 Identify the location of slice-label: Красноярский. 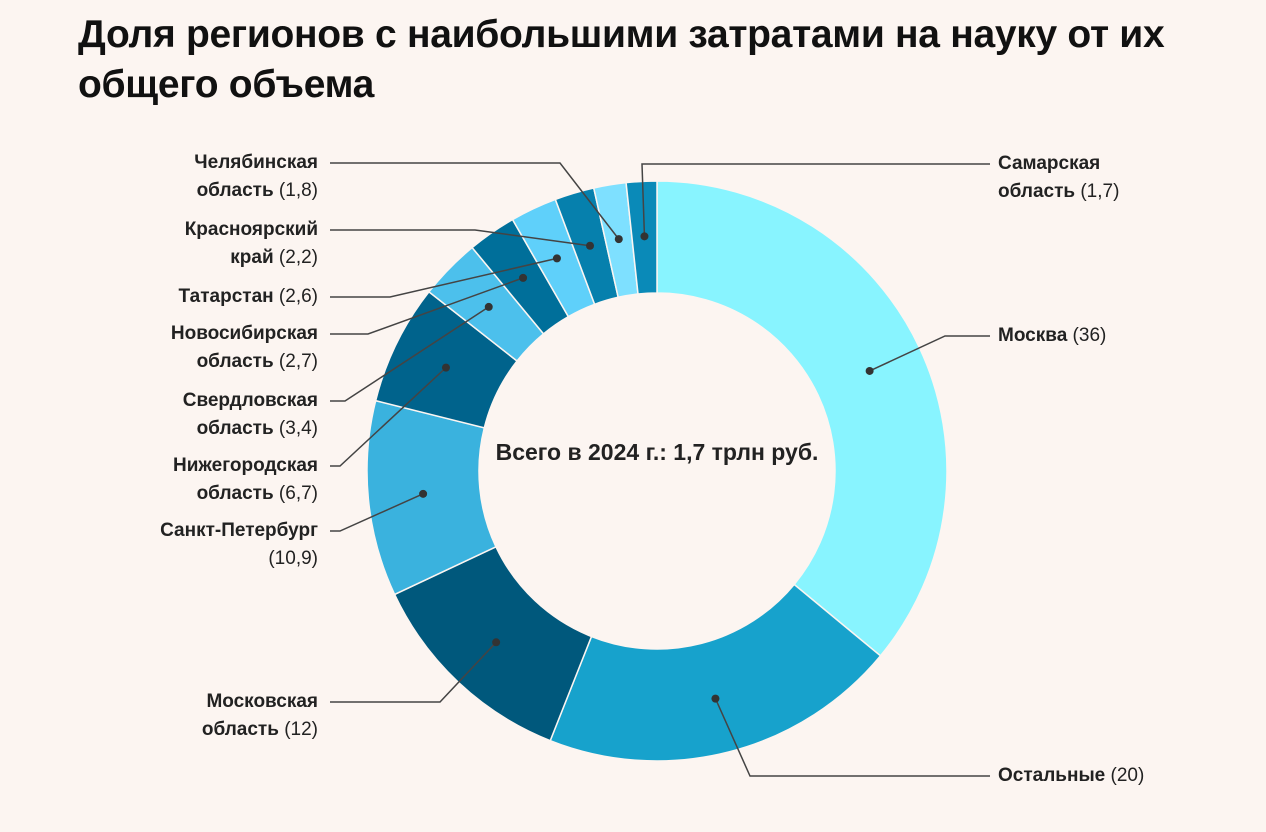
(251, 229).